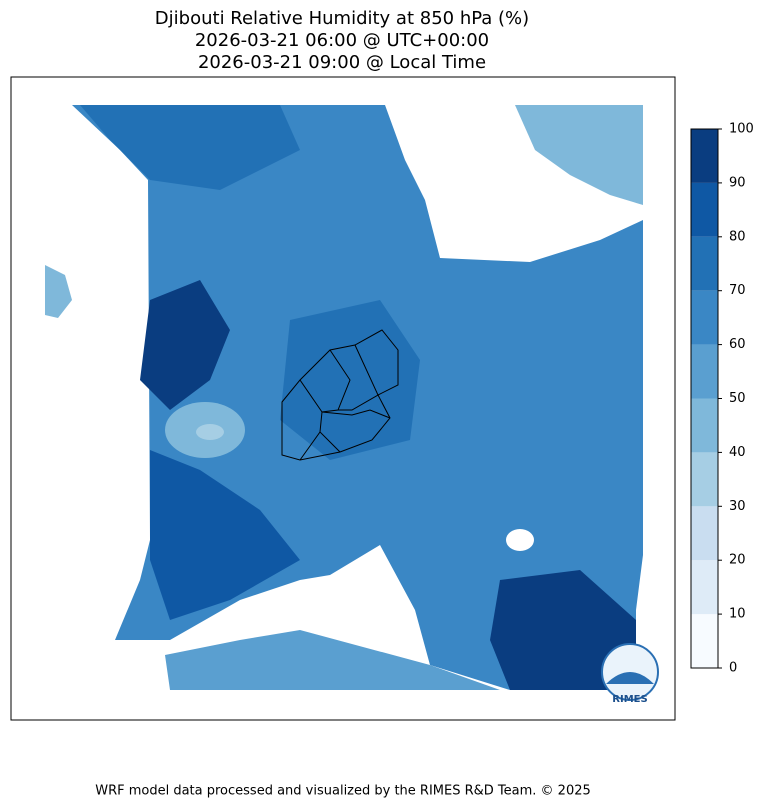 The height and width of the screenshot is (808, 764). What do you see at coordinates (737, 236) in the screenshot?
I see `colorbar-tick-label: 80` at bounding box center [737, 236].